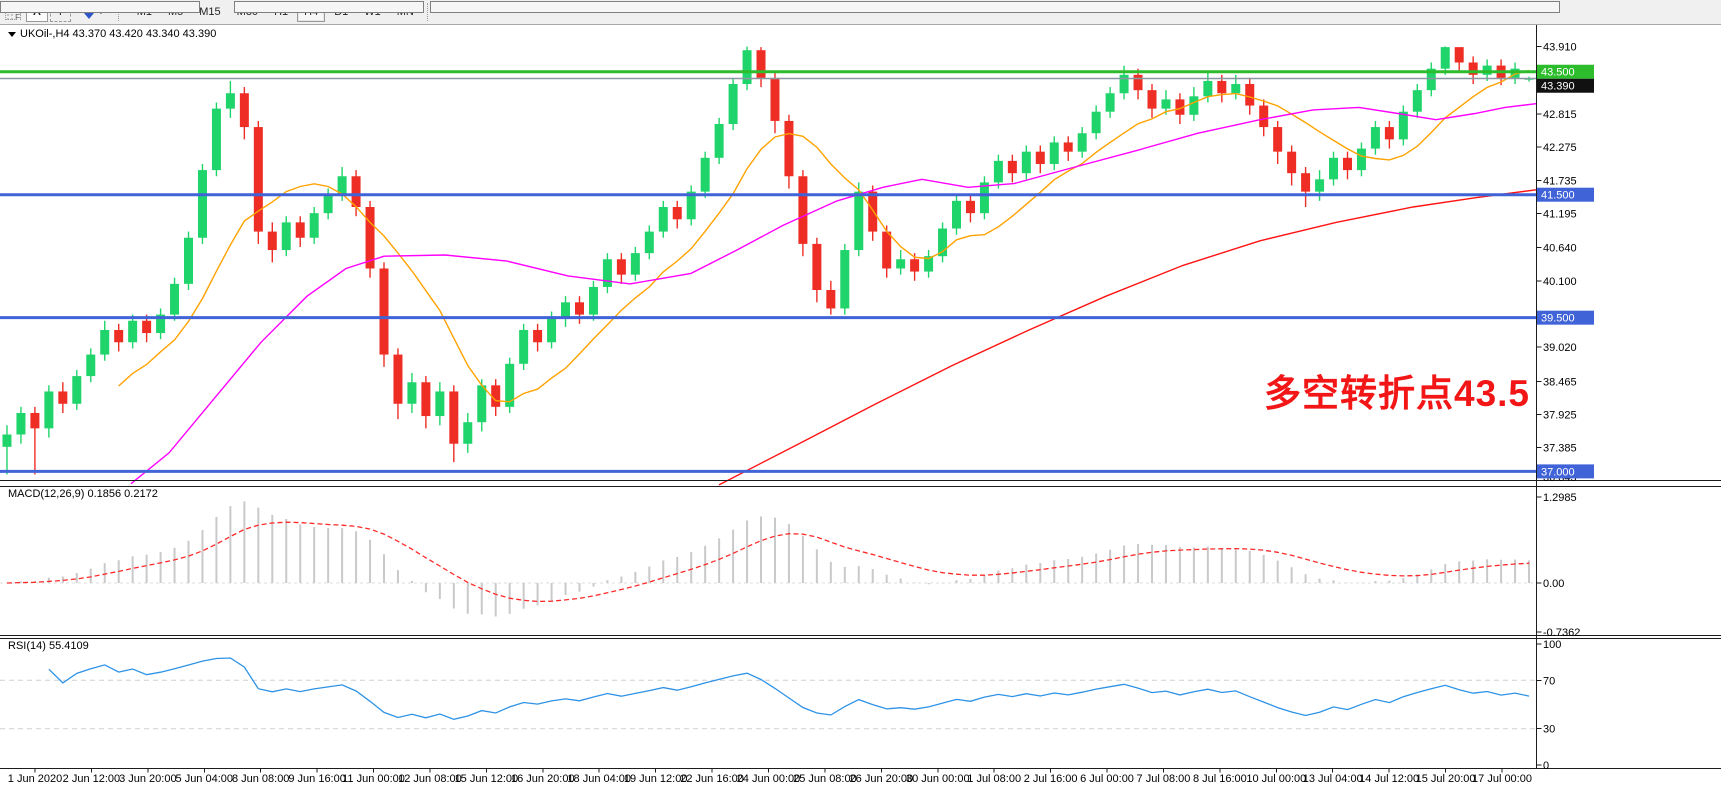 Image resolution: width=1721 pixels, height=796 pixels. I want to click on axis-price-label-39.500: 39.500, so click(1565, 317).